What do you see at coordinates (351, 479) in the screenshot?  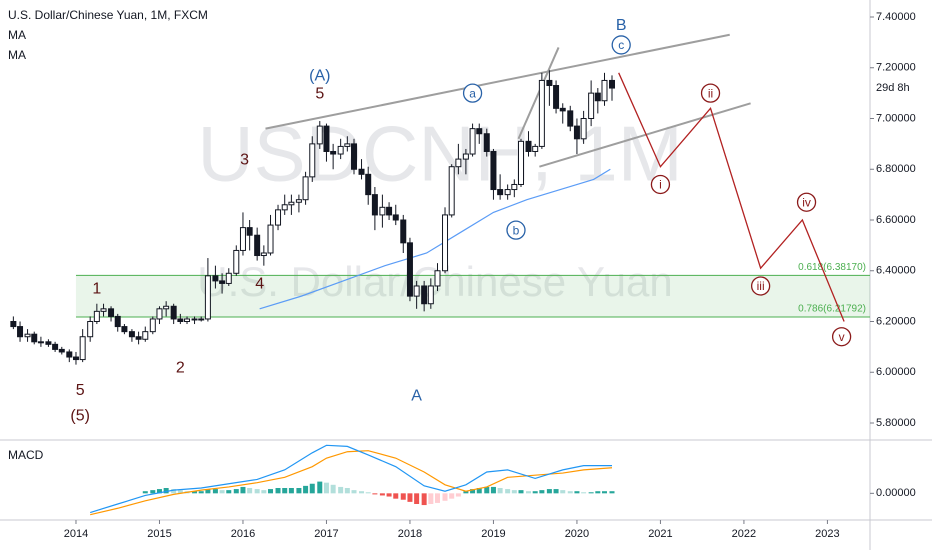 I see `macd-macd-line` at bounding box center [351, 479].